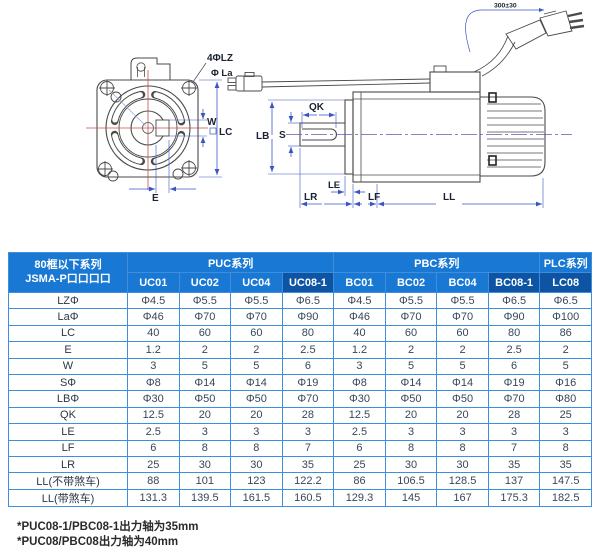 The width and height of the screenshot is (600, 551). Describe the element at coordinates (300, 464) in the screenshot. I see `table-row: LR 25 30 30 35 25 30 30 35 35` at that location.